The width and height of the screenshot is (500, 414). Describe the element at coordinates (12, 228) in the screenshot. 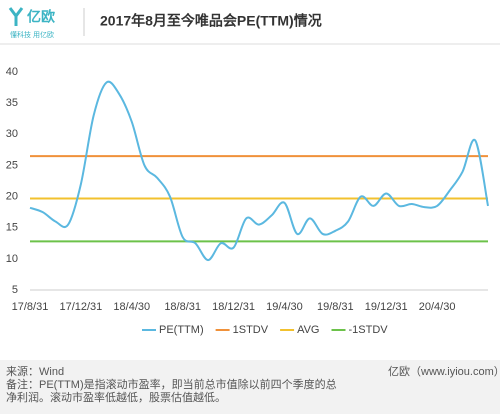

I see `y-tick-label: 15` at that location.